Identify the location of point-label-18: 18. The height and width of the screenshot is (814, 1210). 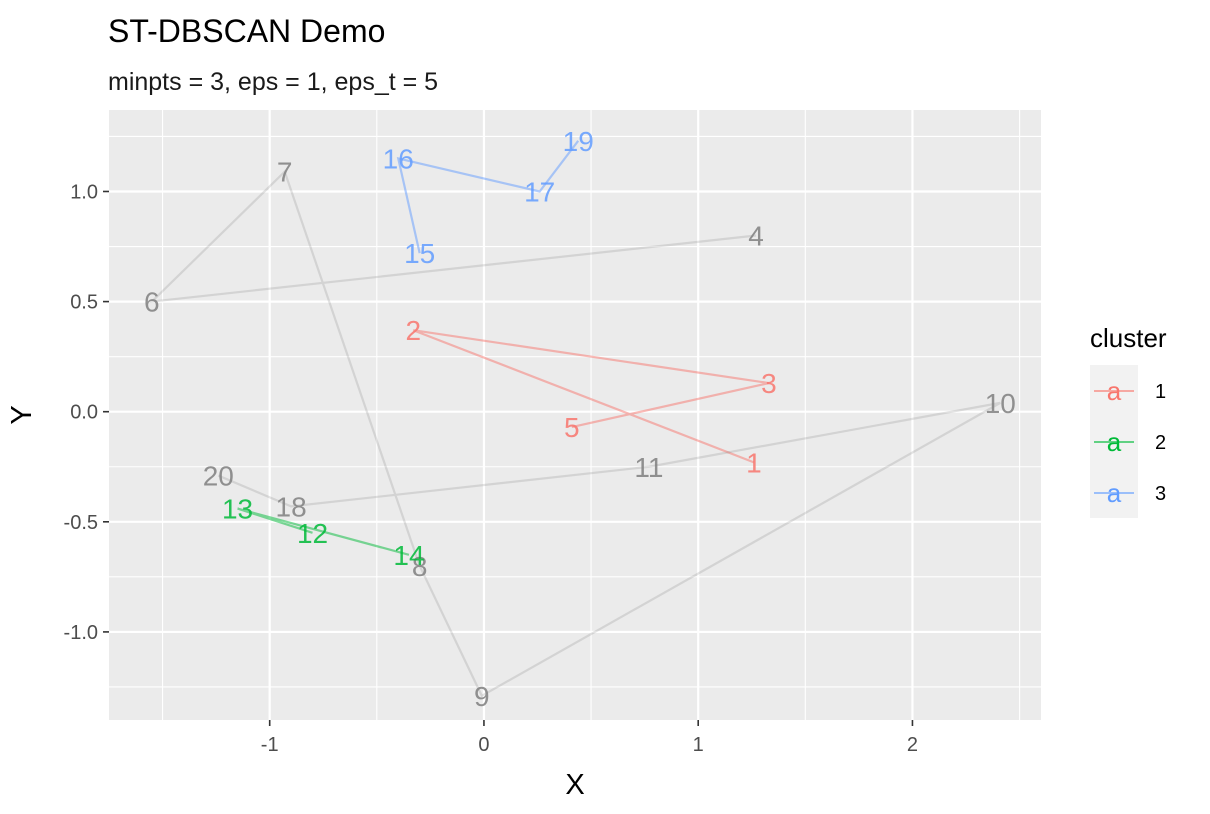
(291, 506).